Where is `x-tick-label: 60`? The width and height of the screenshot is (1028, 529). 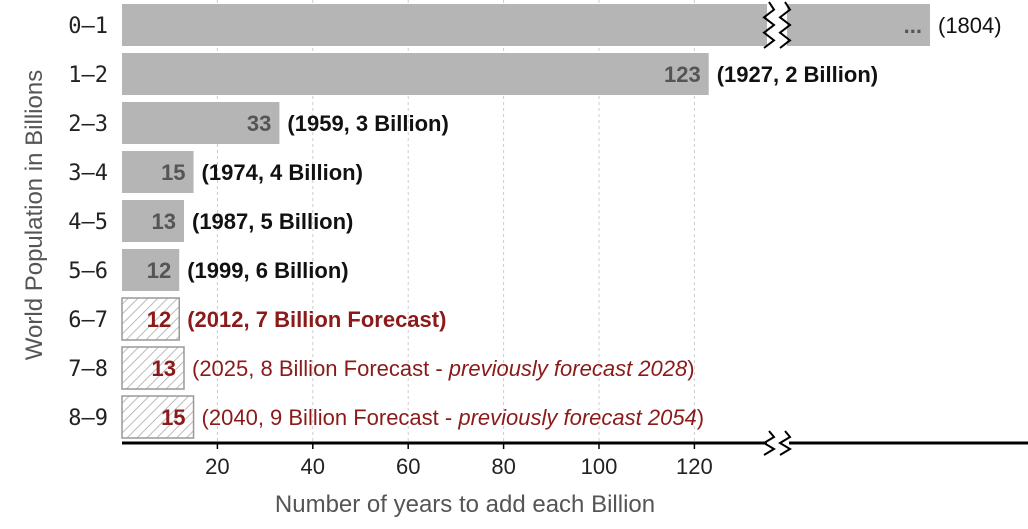
x-tick-label: 60 is located at coordinates (408, 466).